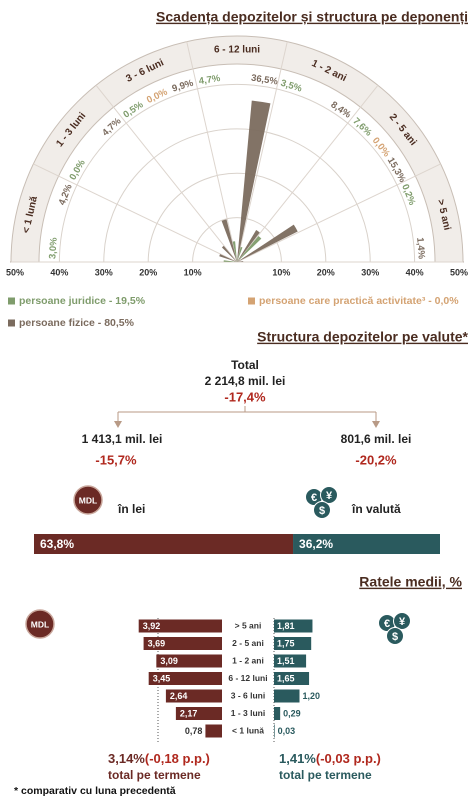  Describe the element at coordinates (88, 500) in the screenshot. I see `mdl-icon` at that location.